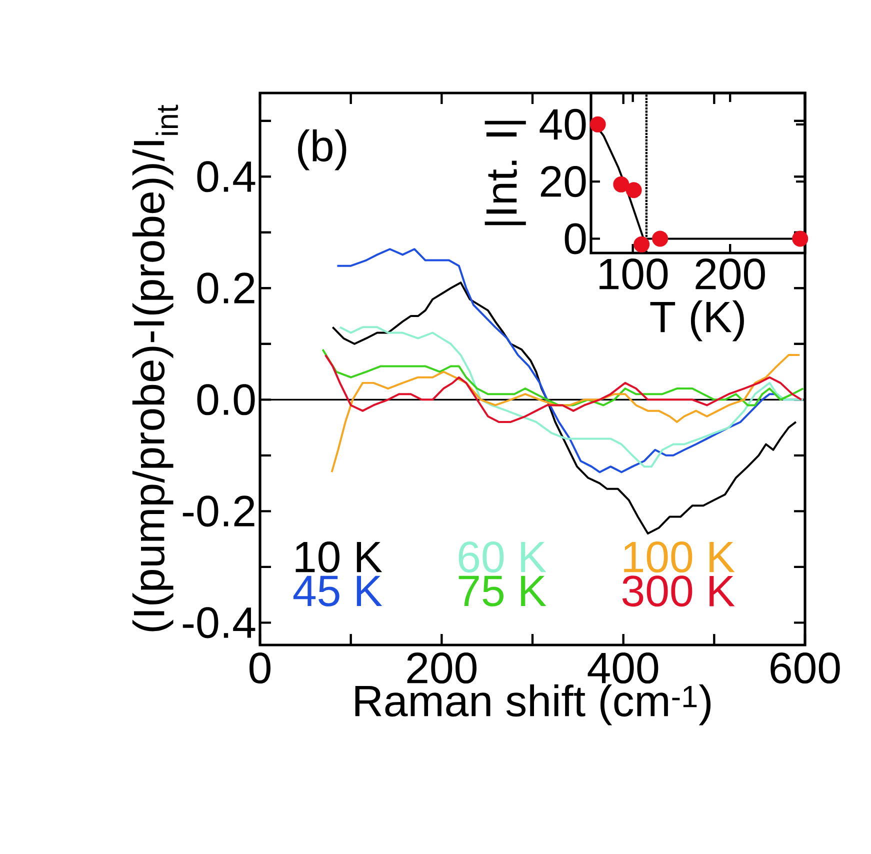 Image resolution: width=871 pixels, height=854 pixels. I want to click on text: 45 K, so click(337, 591).